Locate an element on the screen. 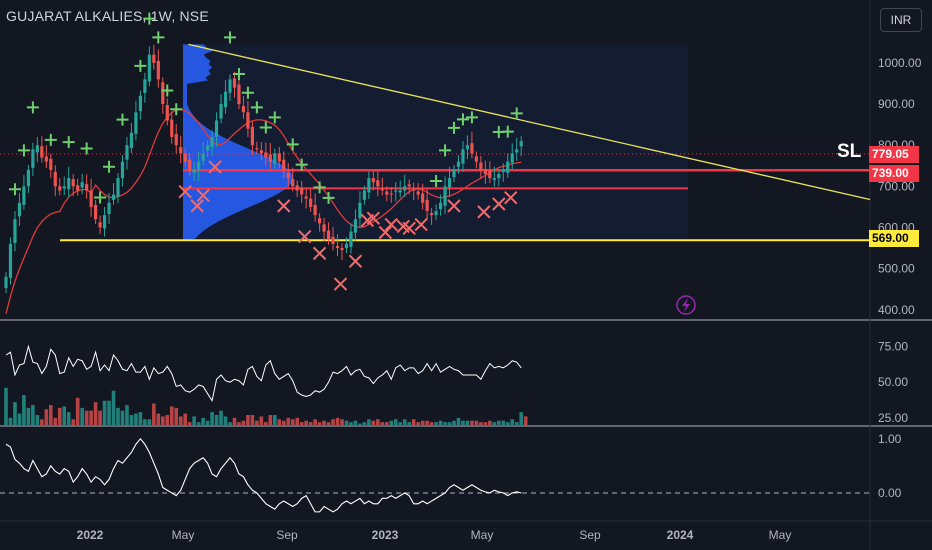  price-axis-tick-label: 400.00 is located at coordinates (896, 310).